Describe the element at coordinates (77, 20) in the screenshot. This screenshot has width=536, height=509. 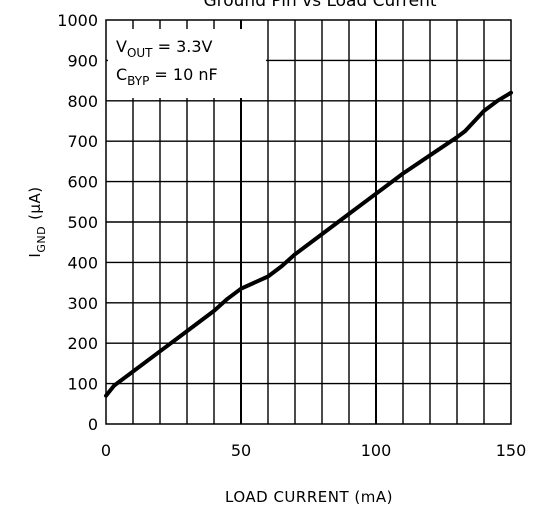
I see `y-tick-label: 1000` at that location.